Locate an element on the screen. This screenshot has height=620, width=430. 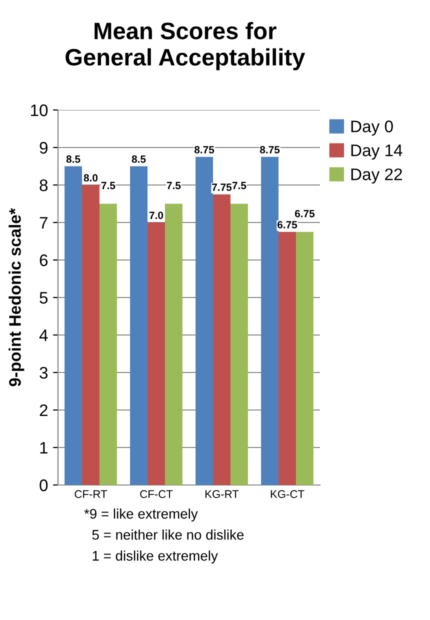
y-tick-label: 5 is located at coordinates (44, 298).